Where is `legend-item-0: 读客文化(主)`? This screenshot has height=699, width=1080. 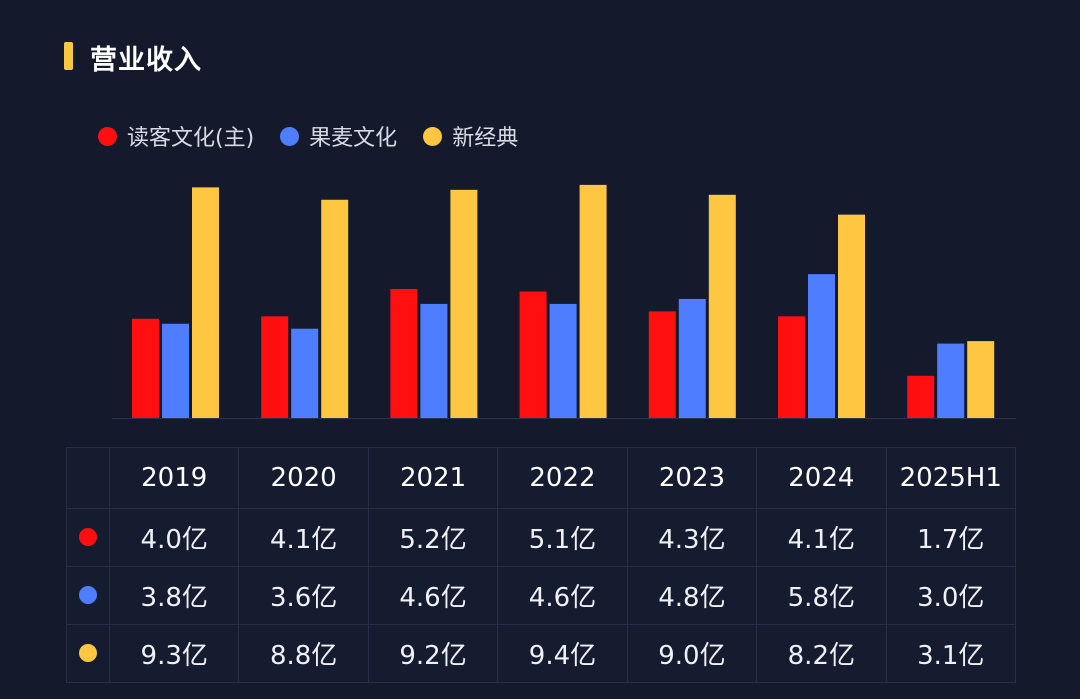
legend-item-0: 读客文化(主) is located at coordinates (176, 136).